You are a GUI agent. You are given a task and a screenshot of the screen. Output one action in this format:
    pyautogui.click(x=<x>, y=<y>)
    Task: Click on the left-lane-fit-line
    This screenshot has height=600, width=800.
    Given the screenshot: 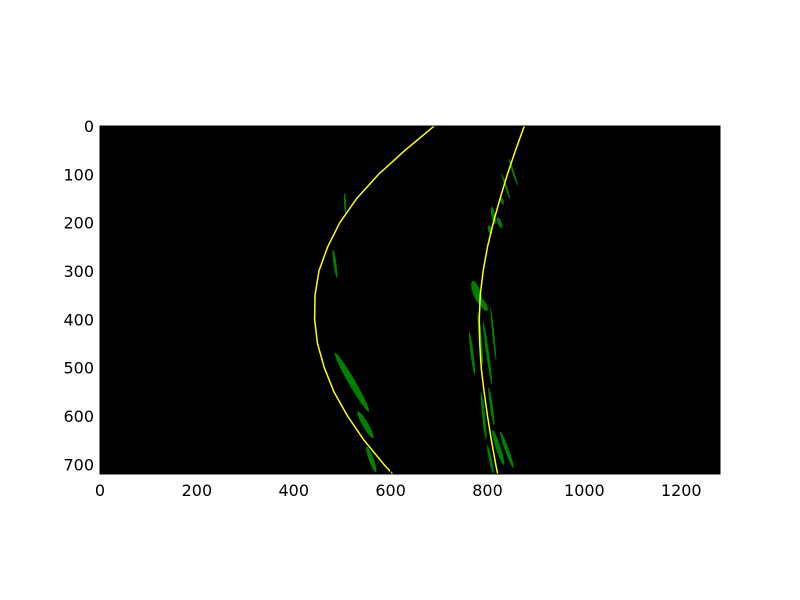 What is the action you would take?
    pyautogui.click(x=374, y=300)
    